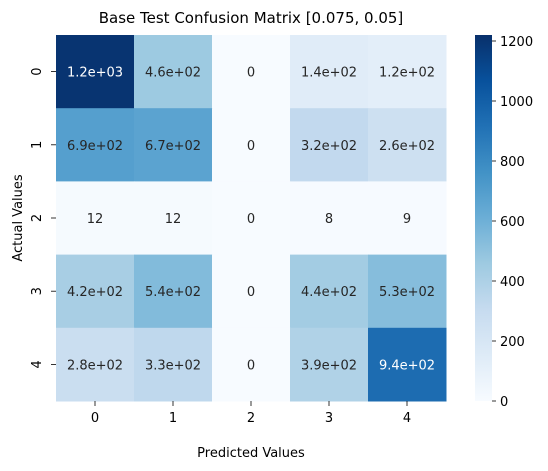 The image size is (548, 471). I want to click on chart-title: Base Test Confusion Matrix [0.075, 0.05], so click(251, 18).